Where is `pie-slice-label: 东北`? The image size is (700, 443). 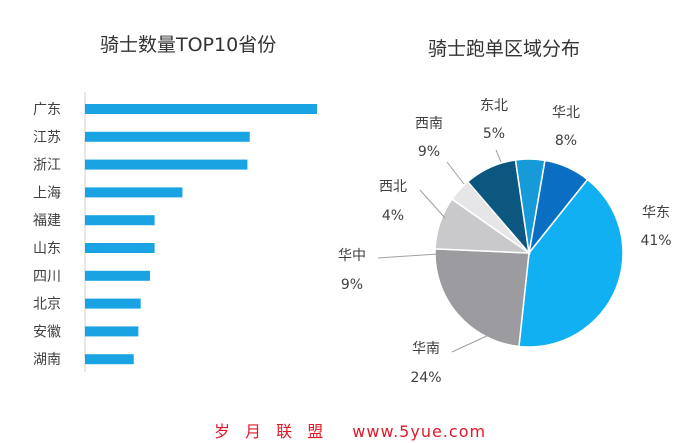
pie-slice-label: 东北 is located at coordinates (494, 106).